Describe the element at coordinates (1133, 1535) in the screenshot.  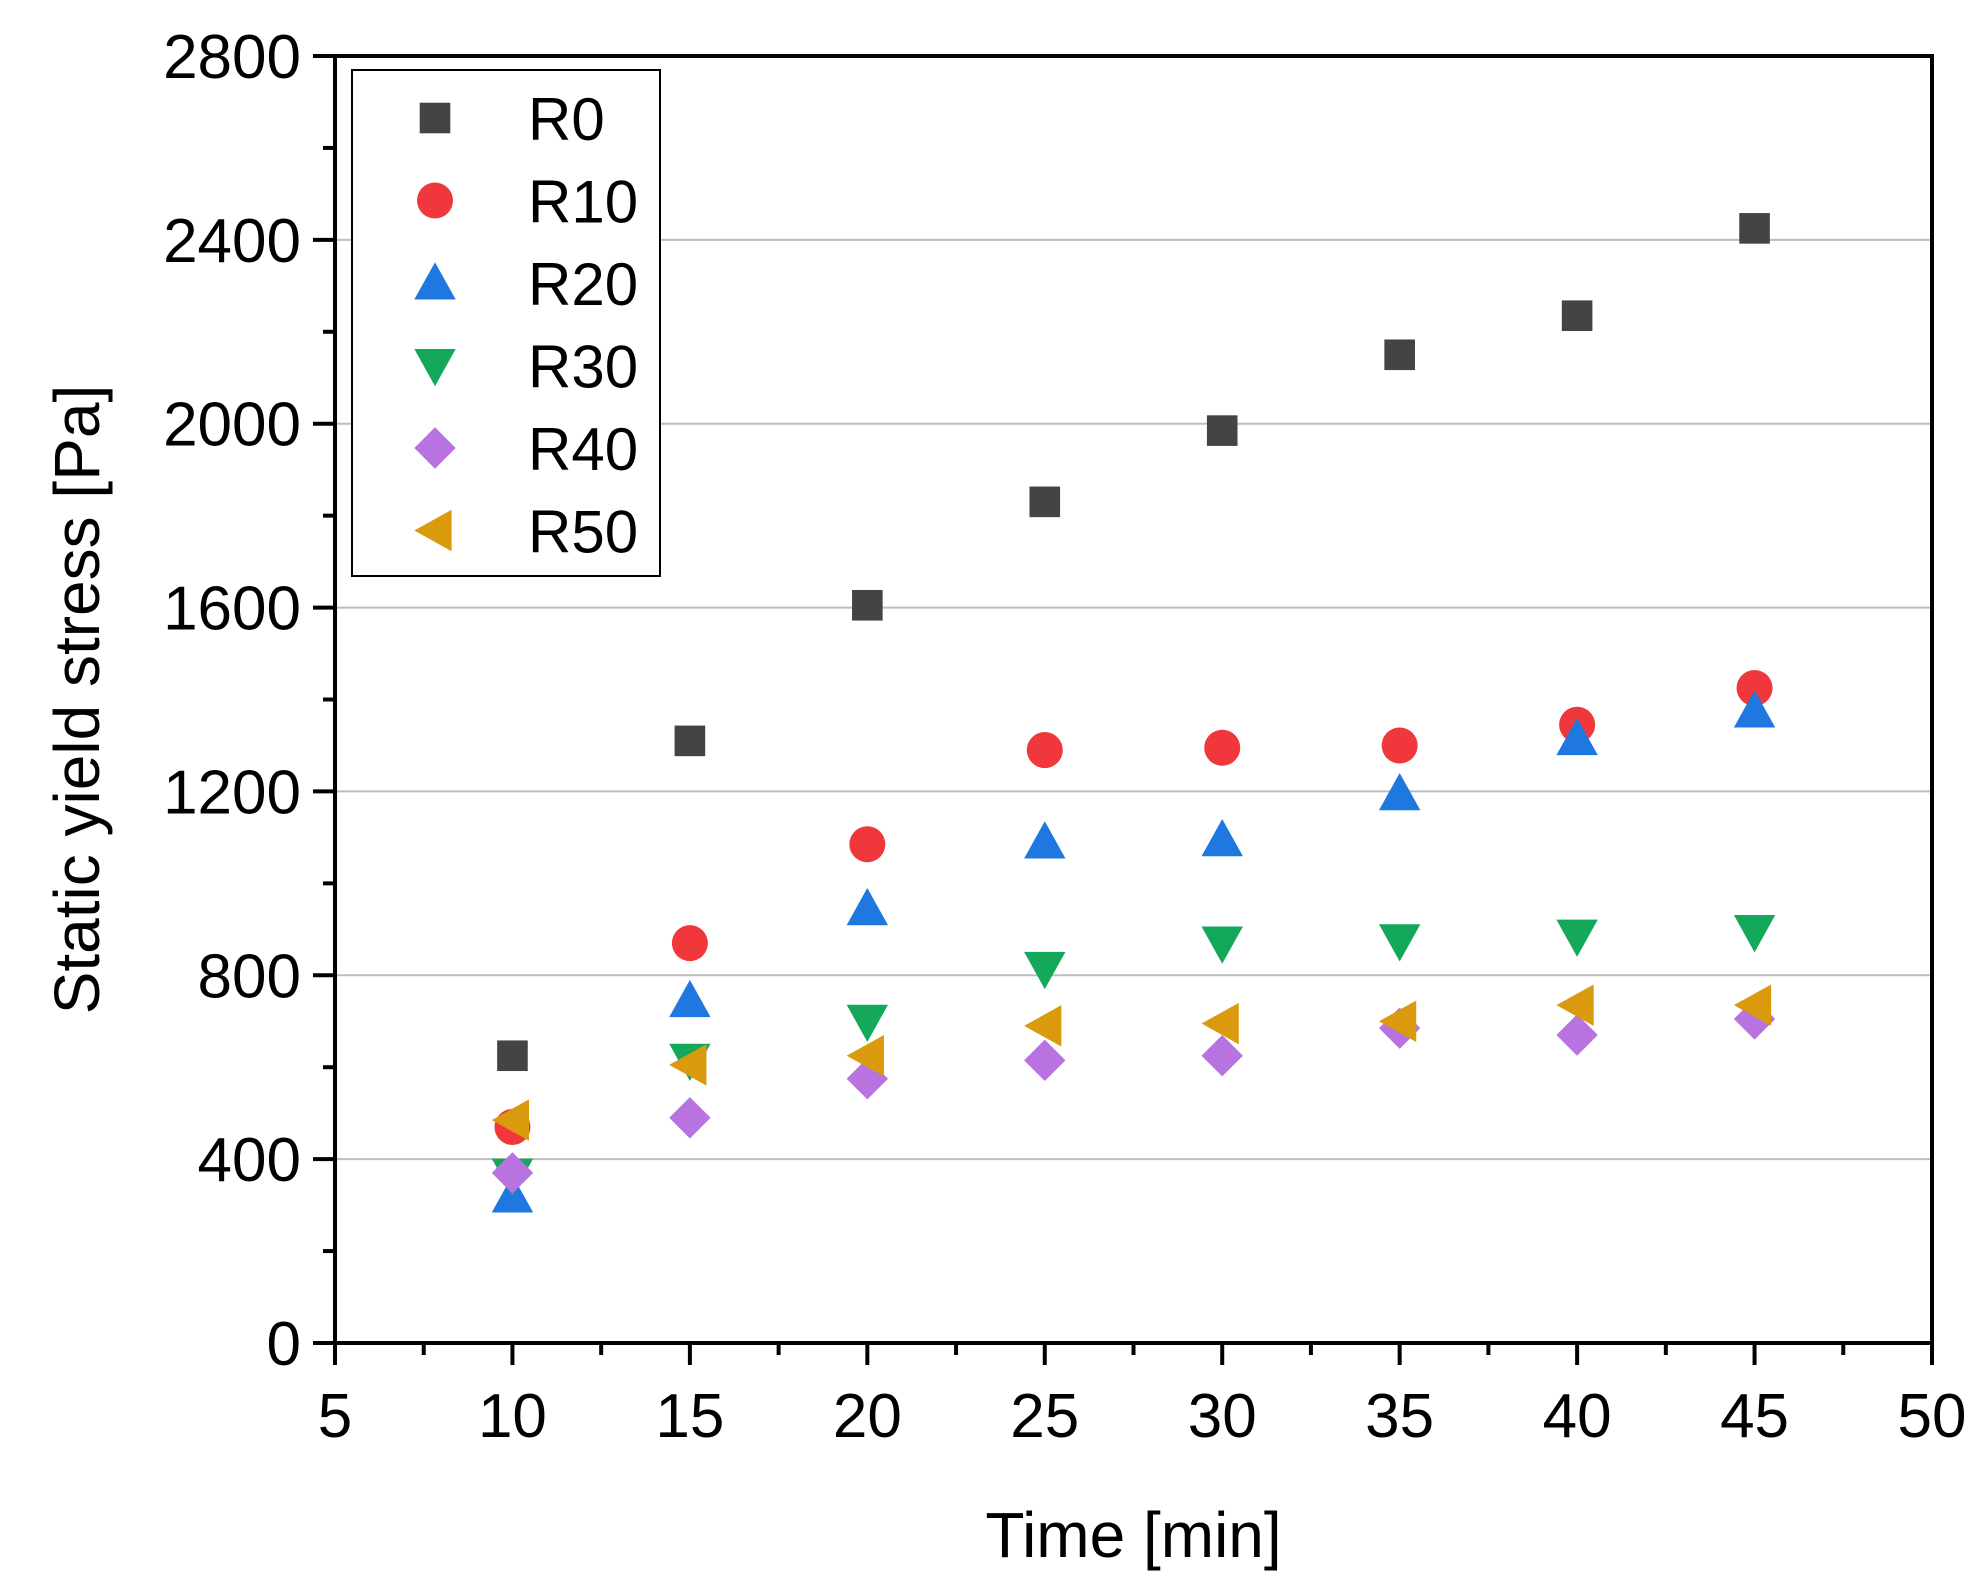
I see `x-axis-title: Time [min]` at that location.